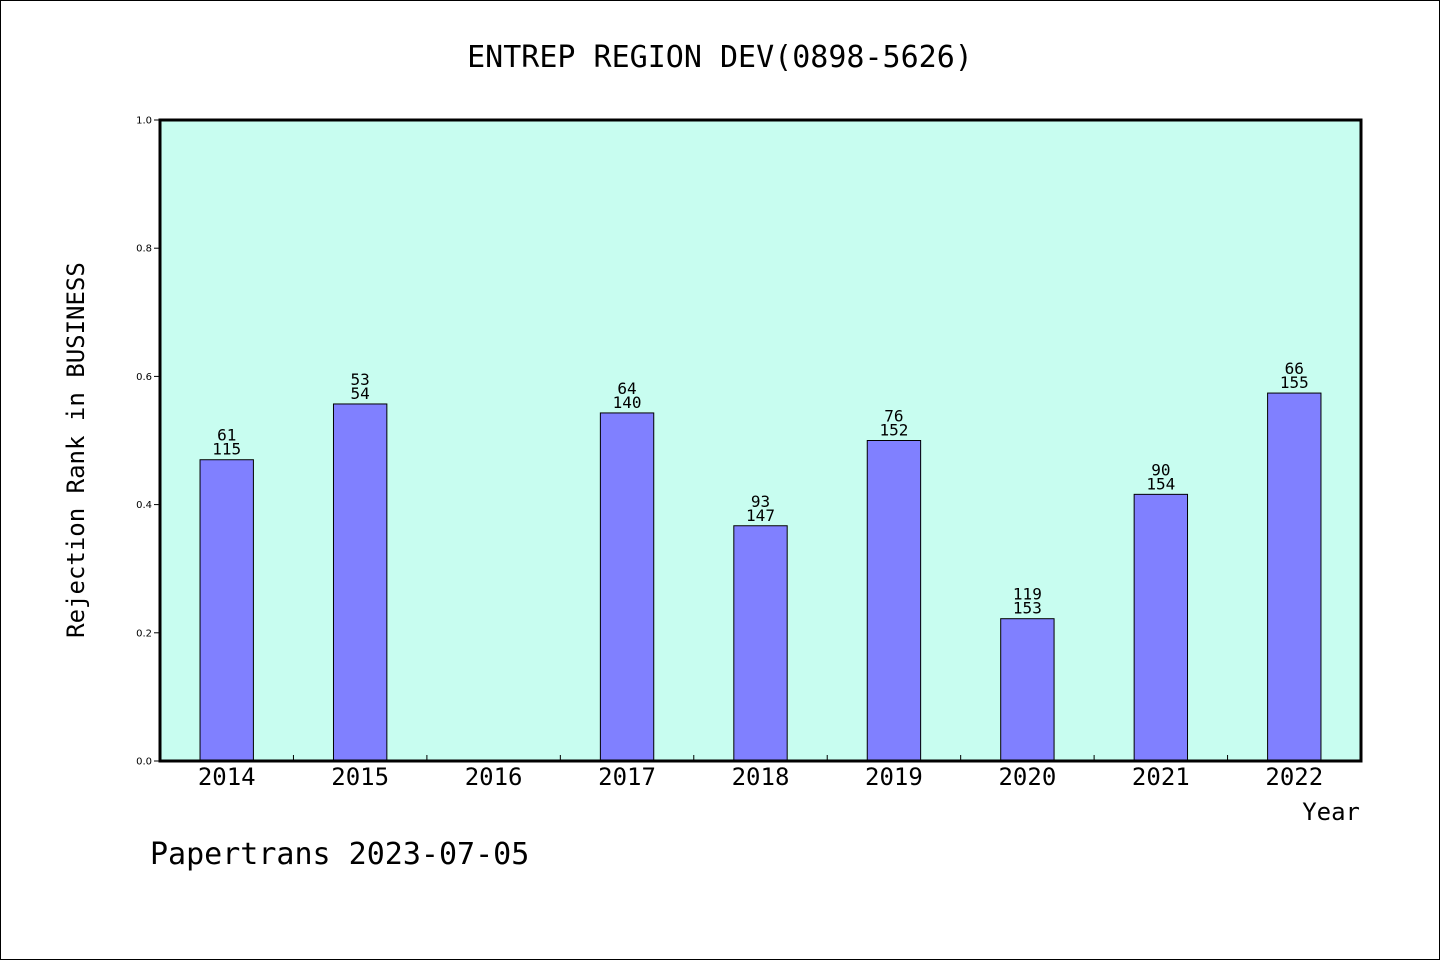 Image resolution: width=1440 pixels, height=960 pixels. I want to click on data-label-top: 93, so click(760, 501).